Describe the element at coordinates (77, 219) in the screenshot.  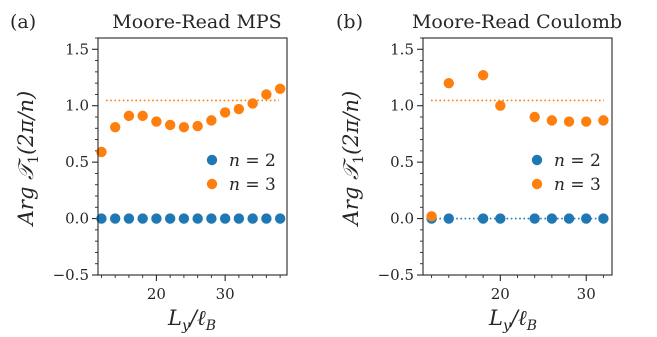
I see `panel-a-y-tick-label: 0.0` at that location.